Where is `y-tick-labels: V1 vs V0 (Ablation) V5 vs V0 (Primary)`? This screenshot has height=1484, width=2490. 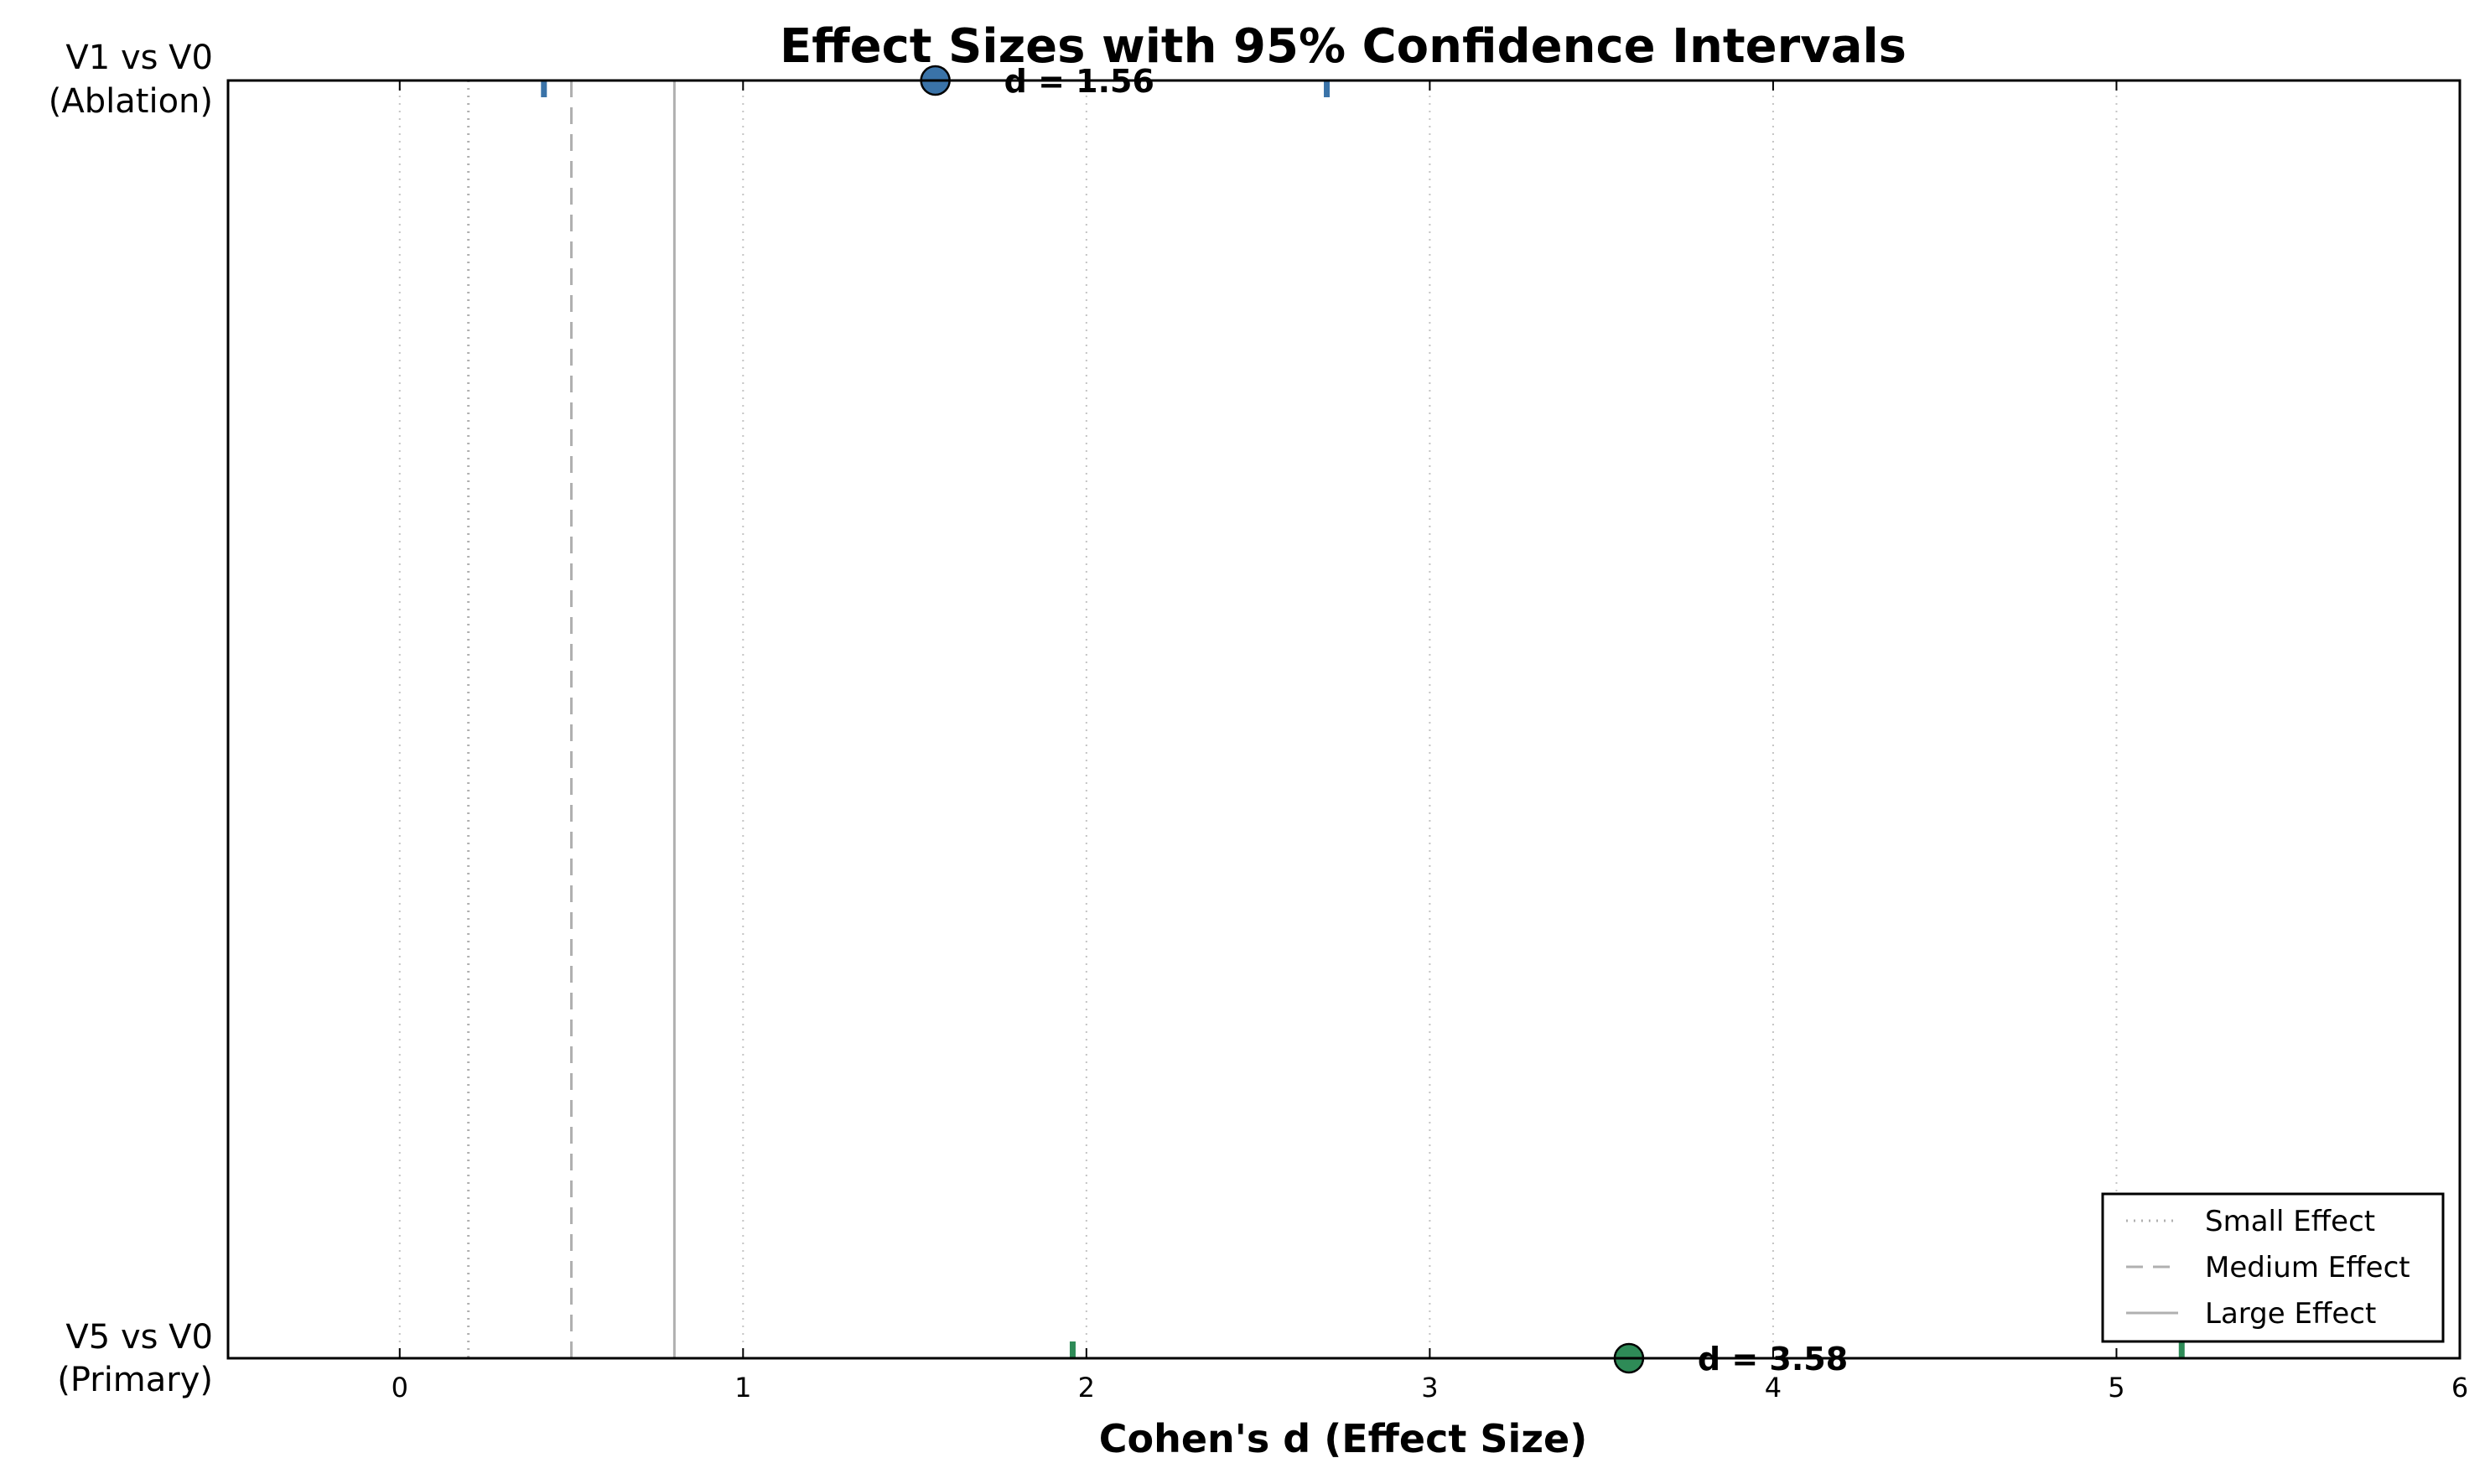
y-tick-labels: V1 vs V0 (Ablation) V5 vs V0 (Primary) is located at coordinates (131, 719).